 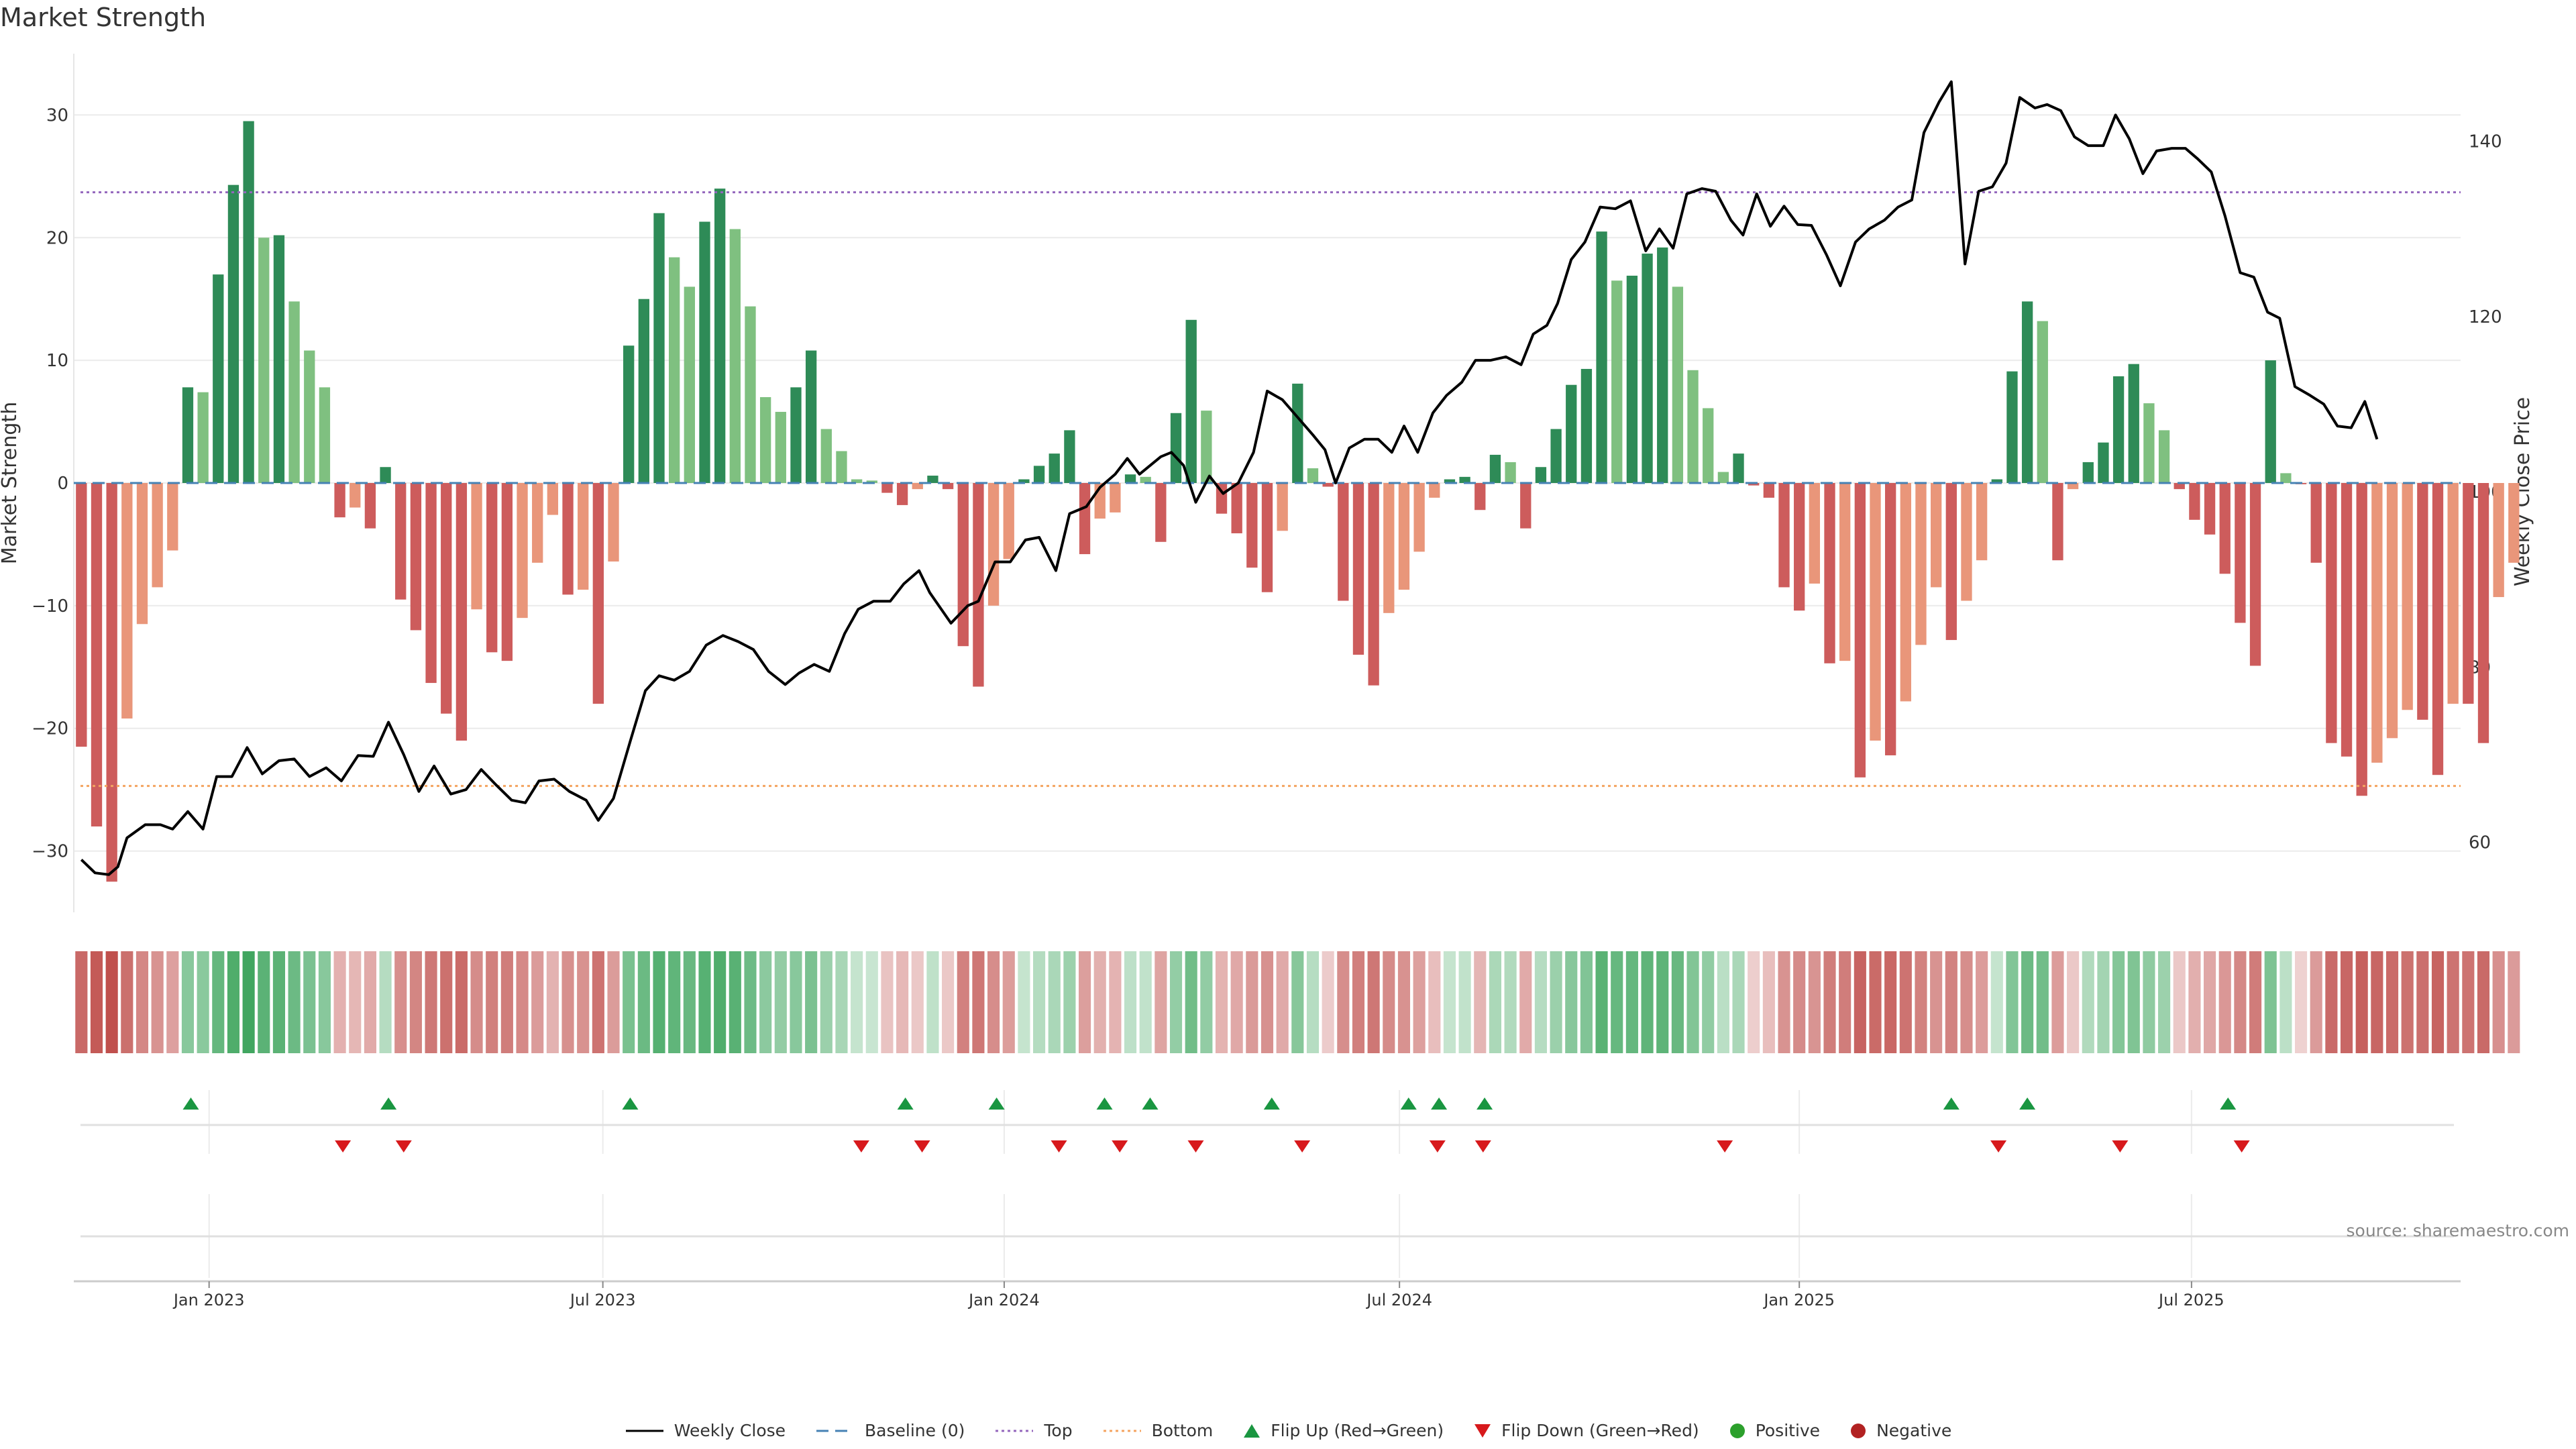 I want to click on x-tick-label: Jan 2025, so click(x=1798, y=1300).